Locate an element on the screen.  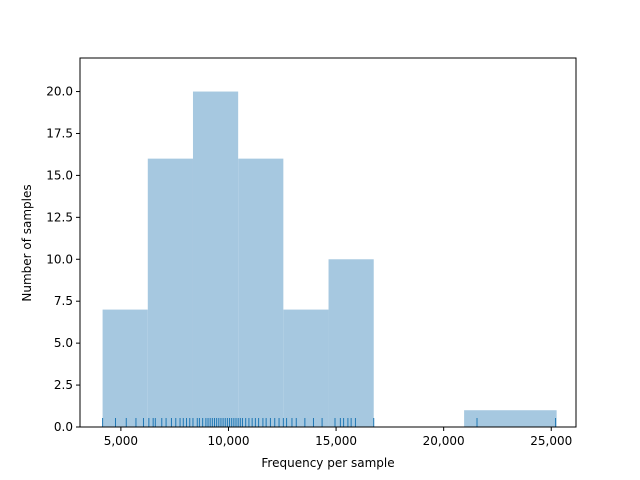
x-tick-label-2: 15,000 is located at coordinates (336, 441).